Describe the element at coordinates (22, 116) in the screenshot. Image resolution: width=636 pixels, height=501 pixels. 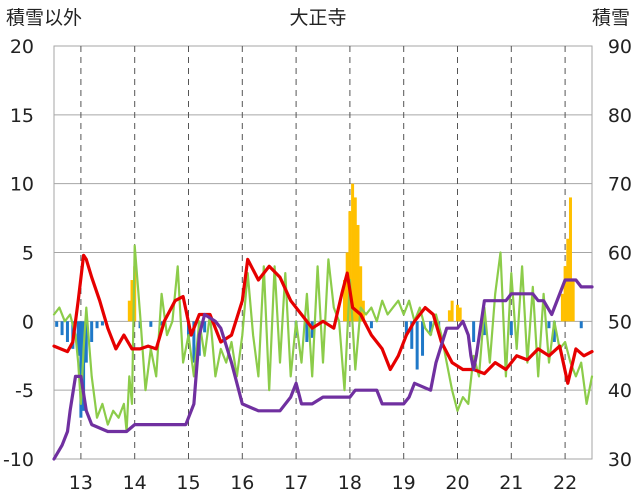
I see `left-tick-label: 15` at that location.